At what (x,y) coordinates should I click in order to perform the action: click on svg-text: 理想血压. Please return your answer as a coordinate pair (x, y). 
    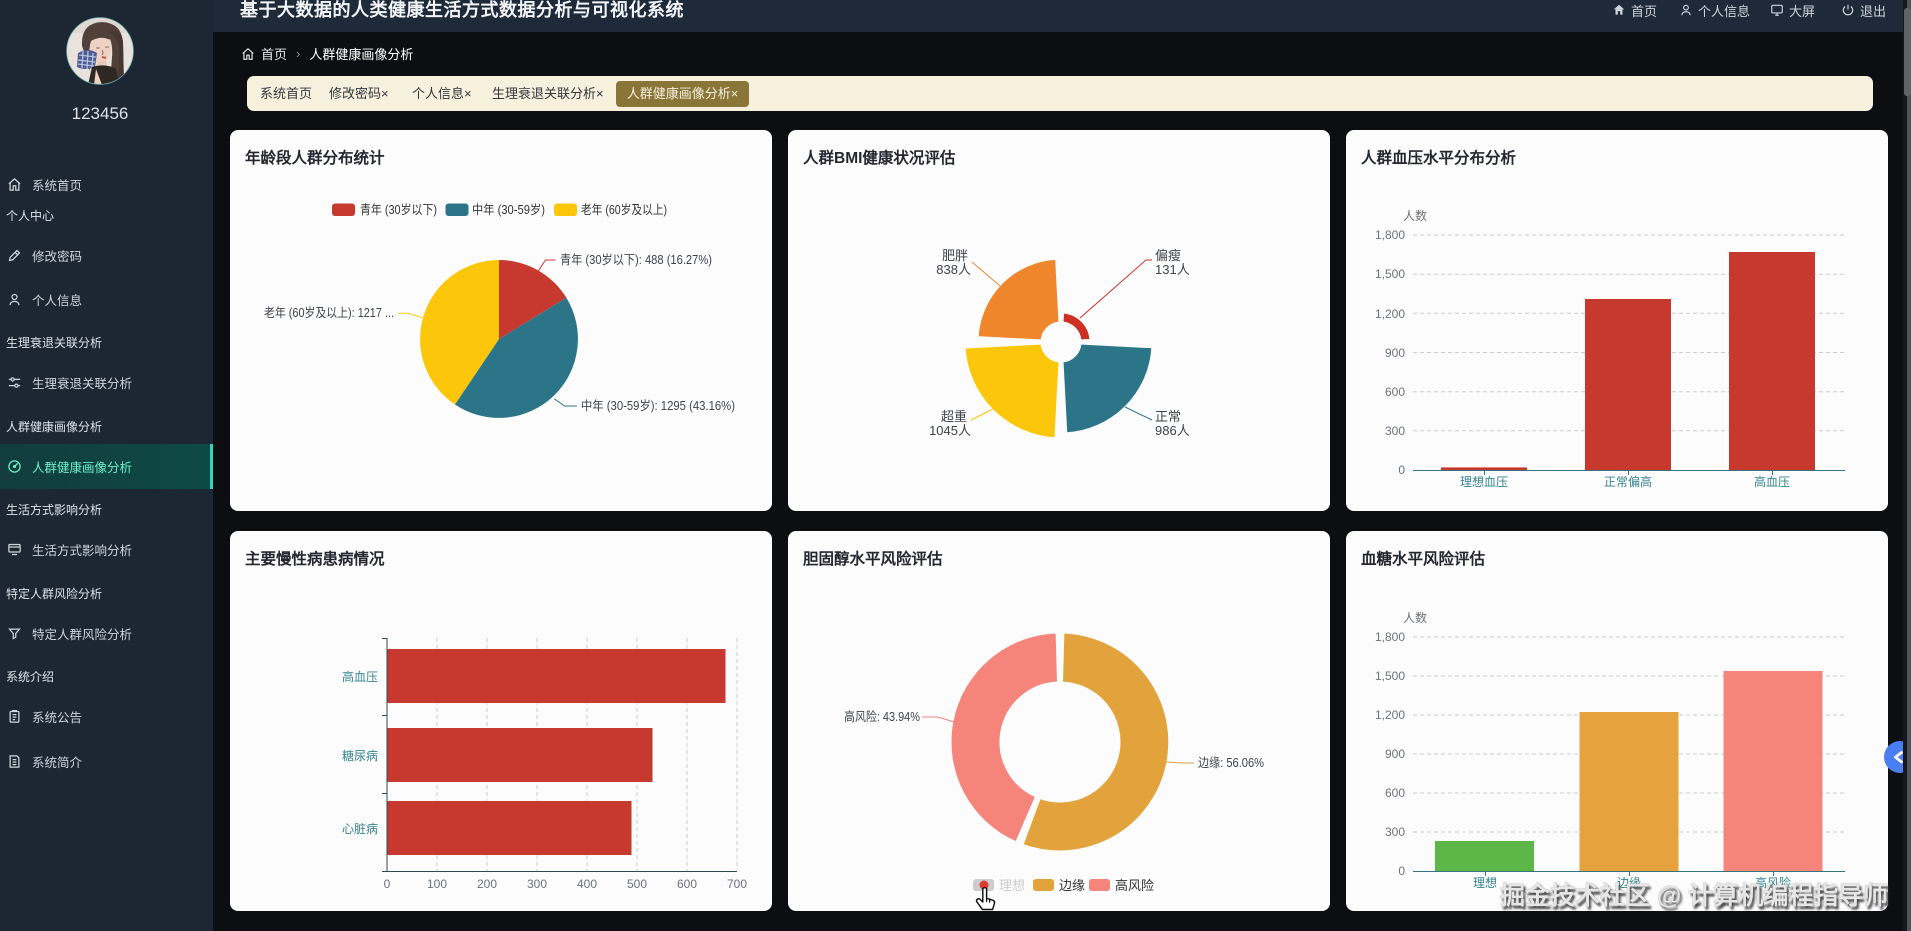
    Looking at the image, I should click on (1484, 481).